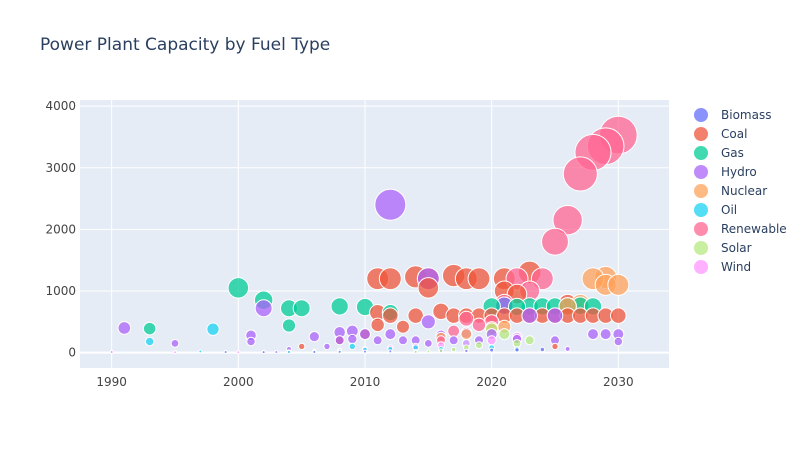 The width and height of the screenshot is (800, 454). What do you see at coordinates (730, 191) in the screenshot?
I see `legend-item-nuclear: Nuclear` at bounding box center [730, 191].